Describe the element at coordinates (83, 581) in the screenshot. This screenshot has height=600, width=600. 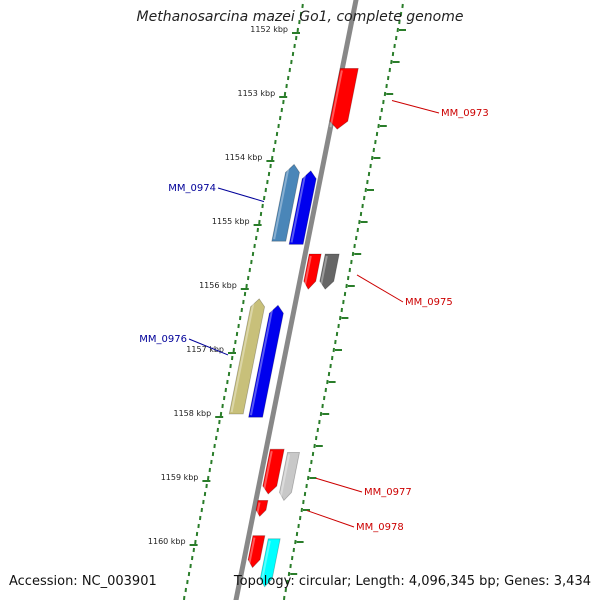
I see `accession-text: Accession: NC_003901` at that location.